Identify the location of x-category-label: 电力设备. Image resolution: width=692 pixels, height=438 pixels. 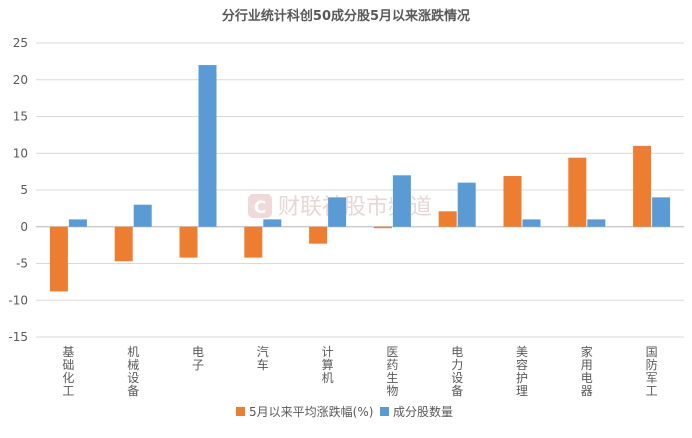
(457, 371).